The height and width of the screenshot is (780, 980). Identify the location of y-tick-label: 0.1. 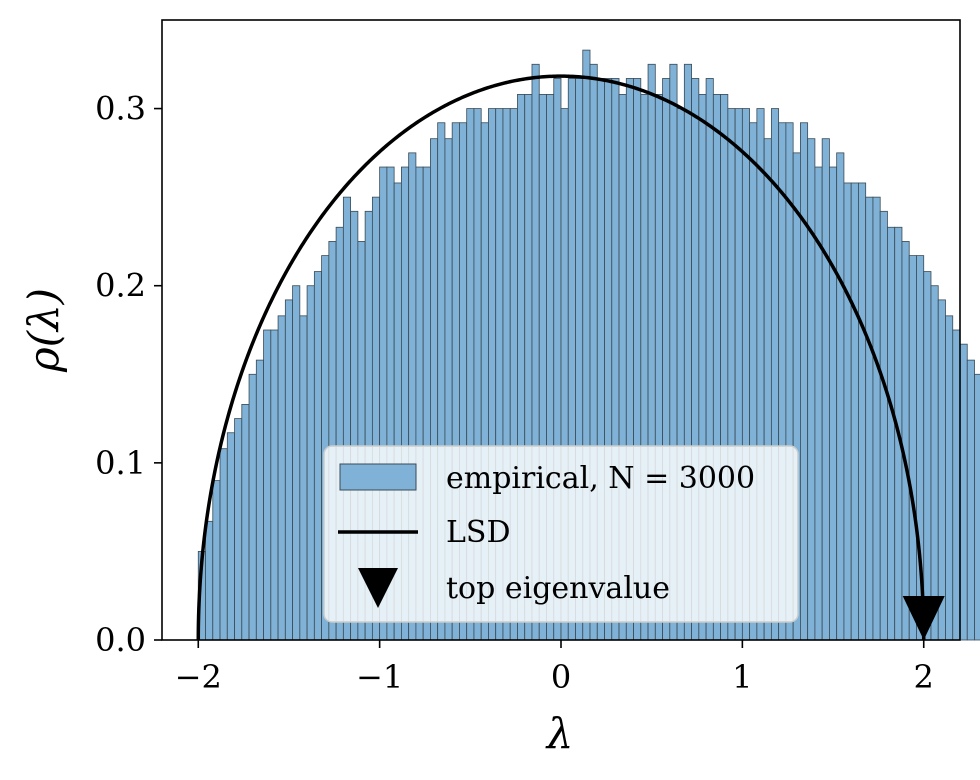
(120, 463).